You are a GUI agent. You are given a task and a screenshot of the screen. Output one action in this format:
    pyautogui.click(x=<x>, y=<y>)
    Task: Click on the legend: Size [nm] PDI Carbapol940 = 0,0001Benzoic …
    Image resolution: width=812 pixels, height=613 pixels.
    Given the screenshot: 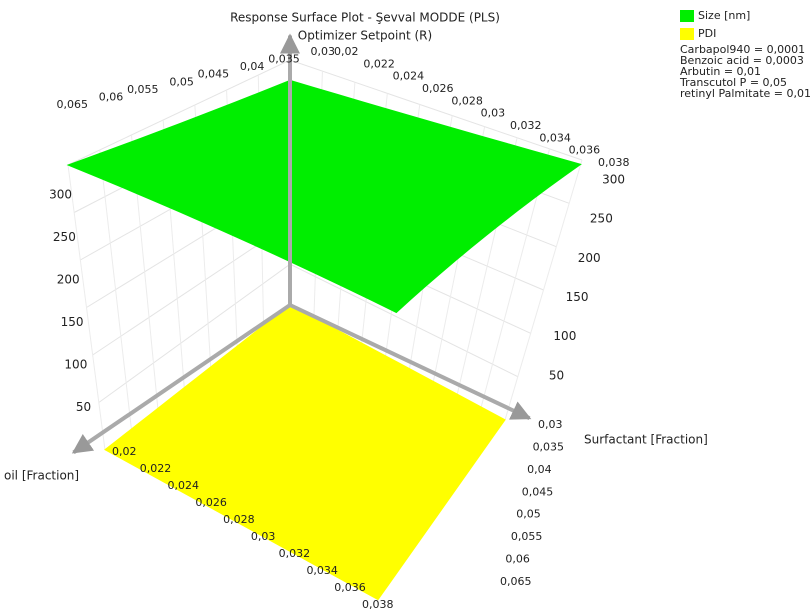 What is the action you would take?
    pyautogui.click(x=745, y=54)
    